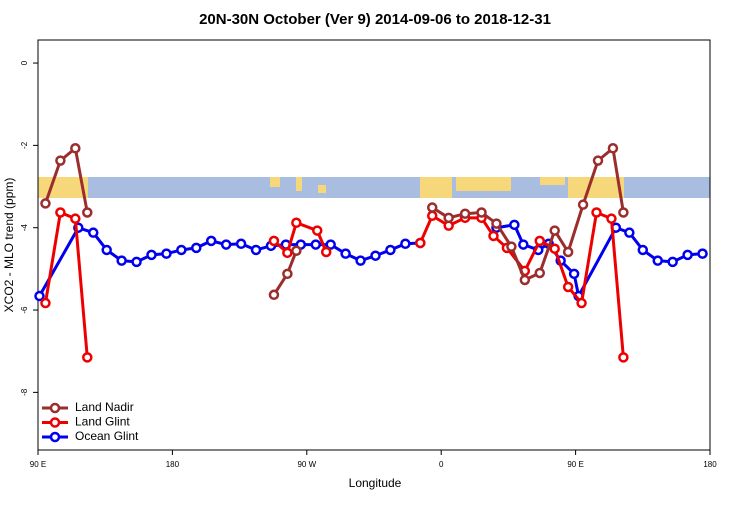 This screenshot has width=750, height=505. I want to click on legend-label: Land Nadir, so click(104, 407).